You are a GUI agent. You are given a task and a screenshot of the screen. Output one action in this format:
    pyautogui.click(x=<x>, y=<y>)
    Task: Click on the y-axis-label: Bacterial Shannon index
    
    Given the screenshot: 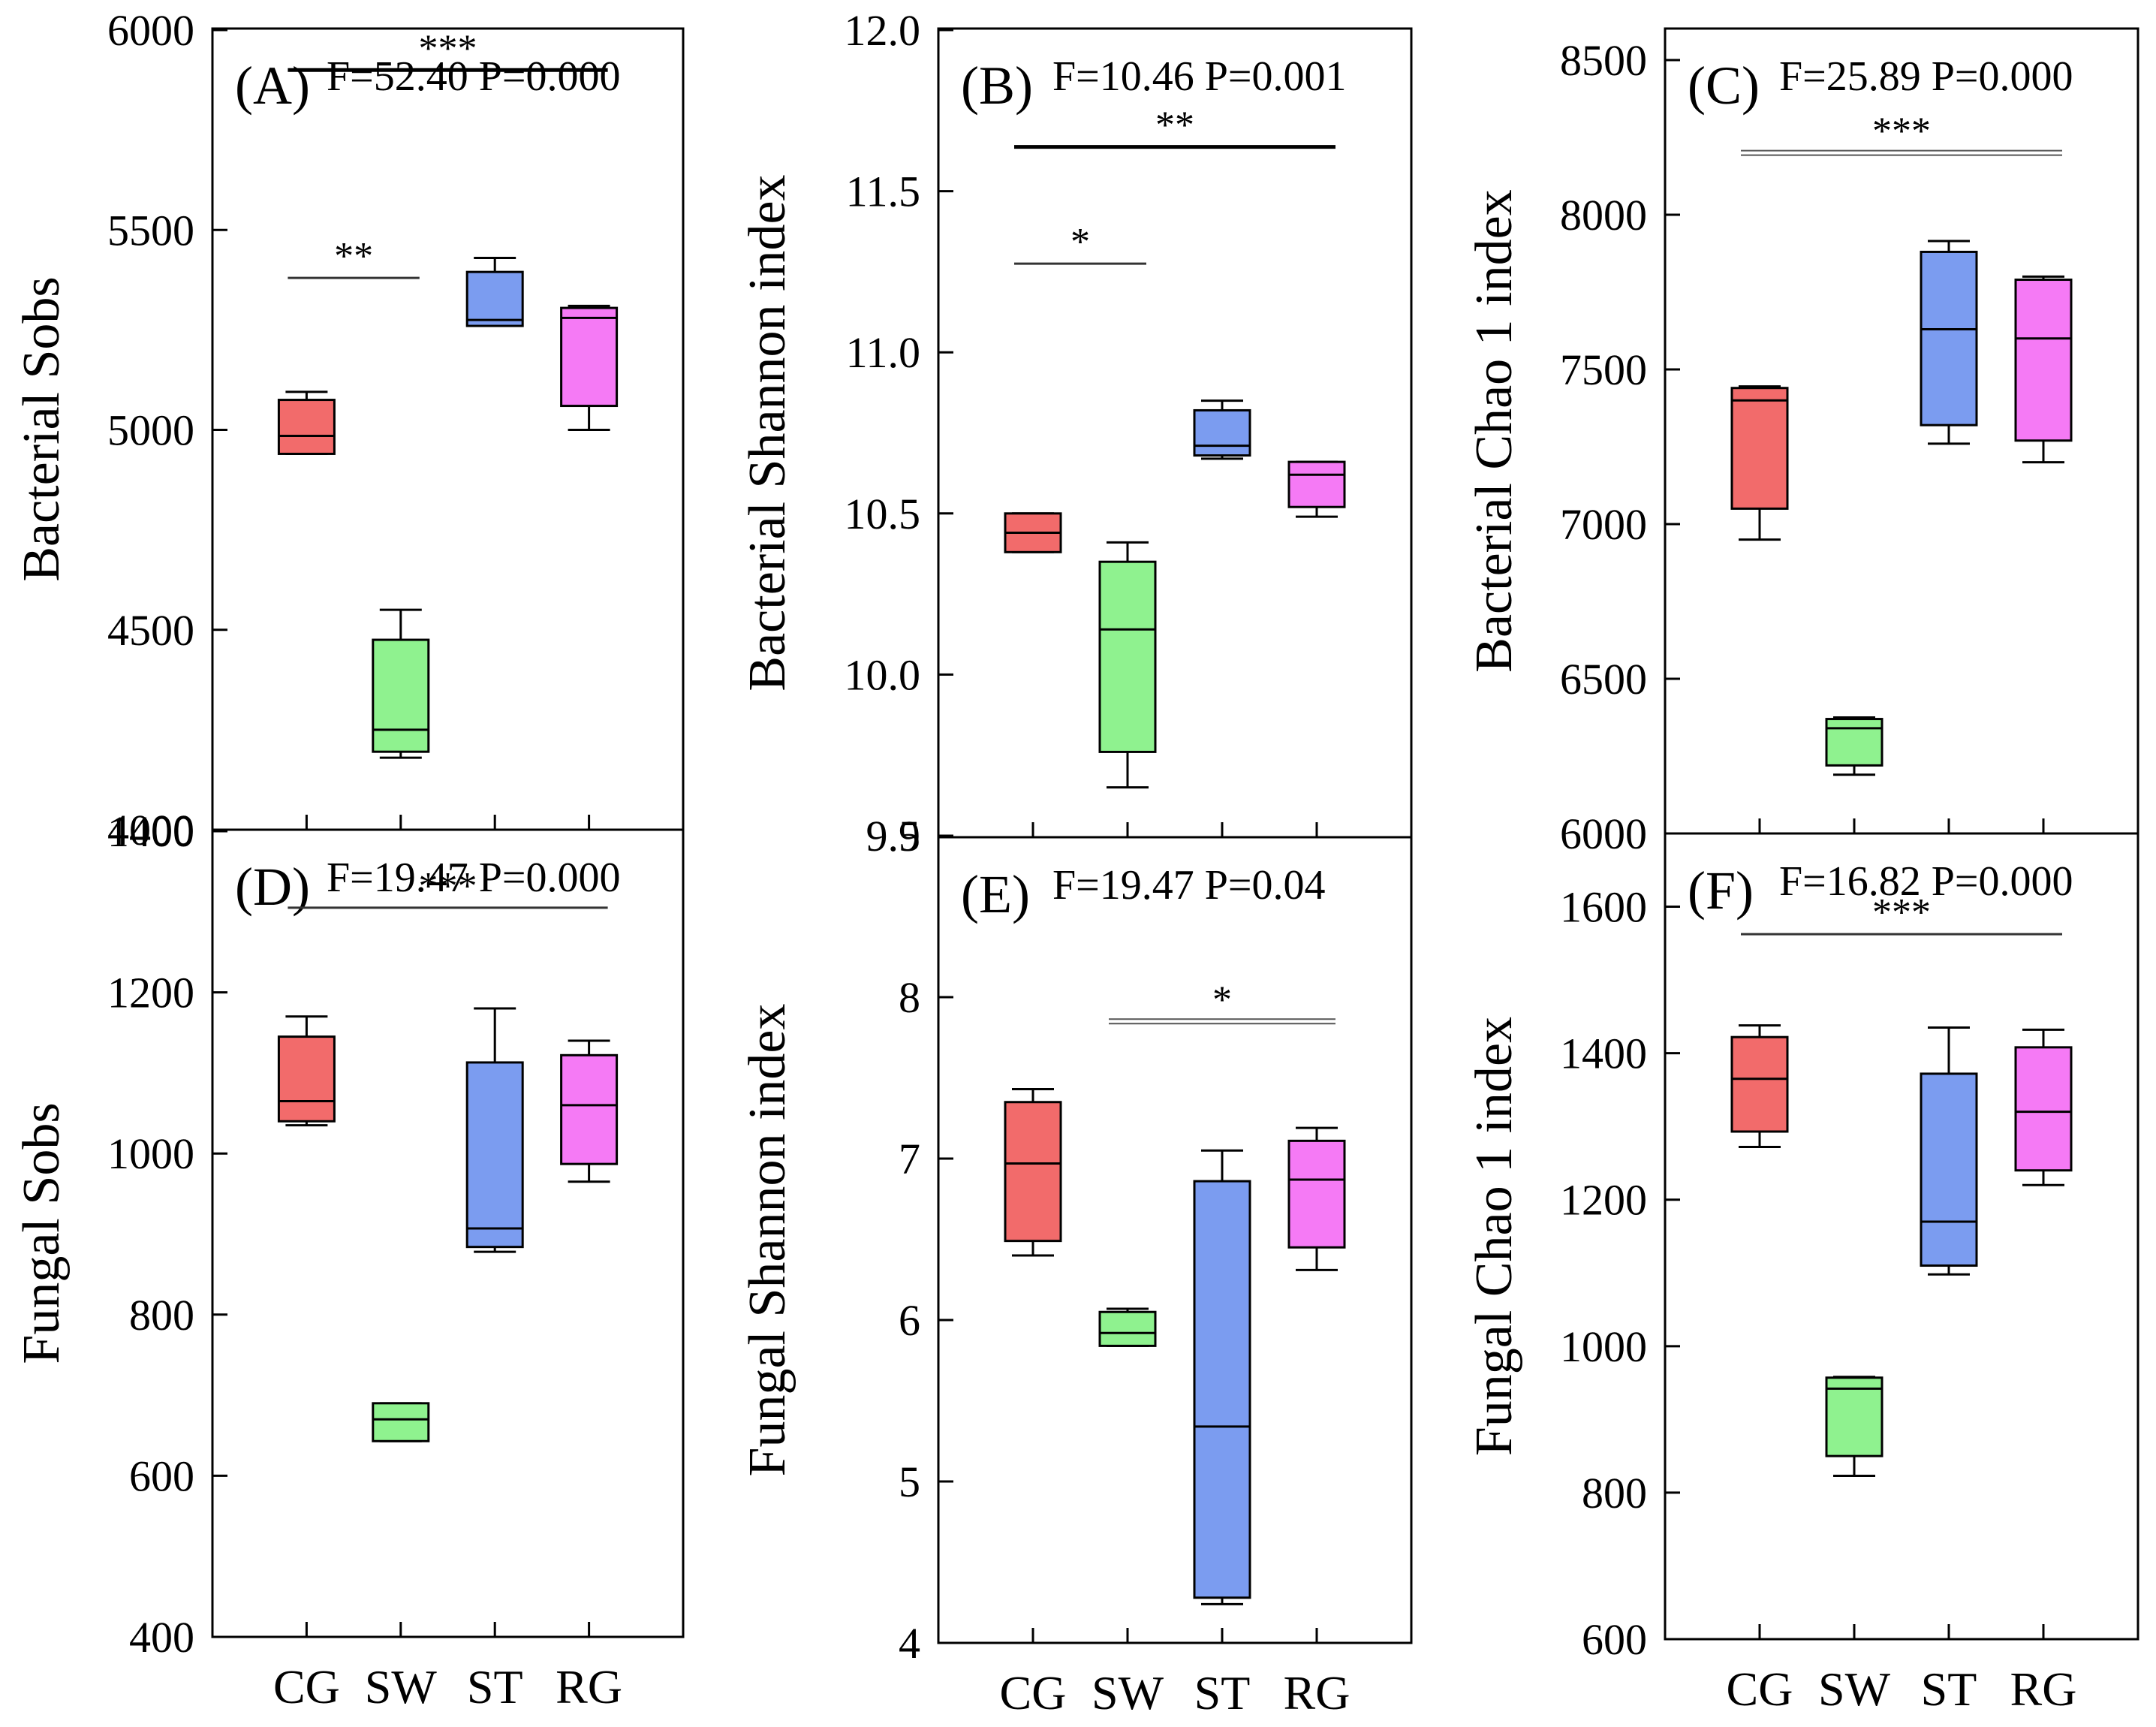 What is the action you would take?
    pyautogui.click(x=767, y=433)
    